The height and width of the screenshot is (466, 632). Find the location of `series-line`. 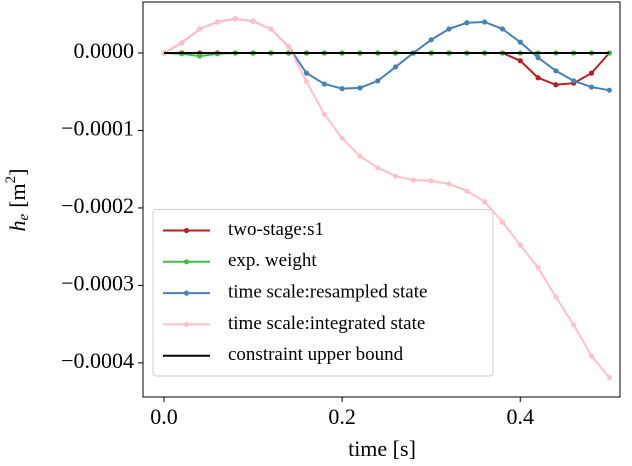

series-line is located at coordinates (387, 68).